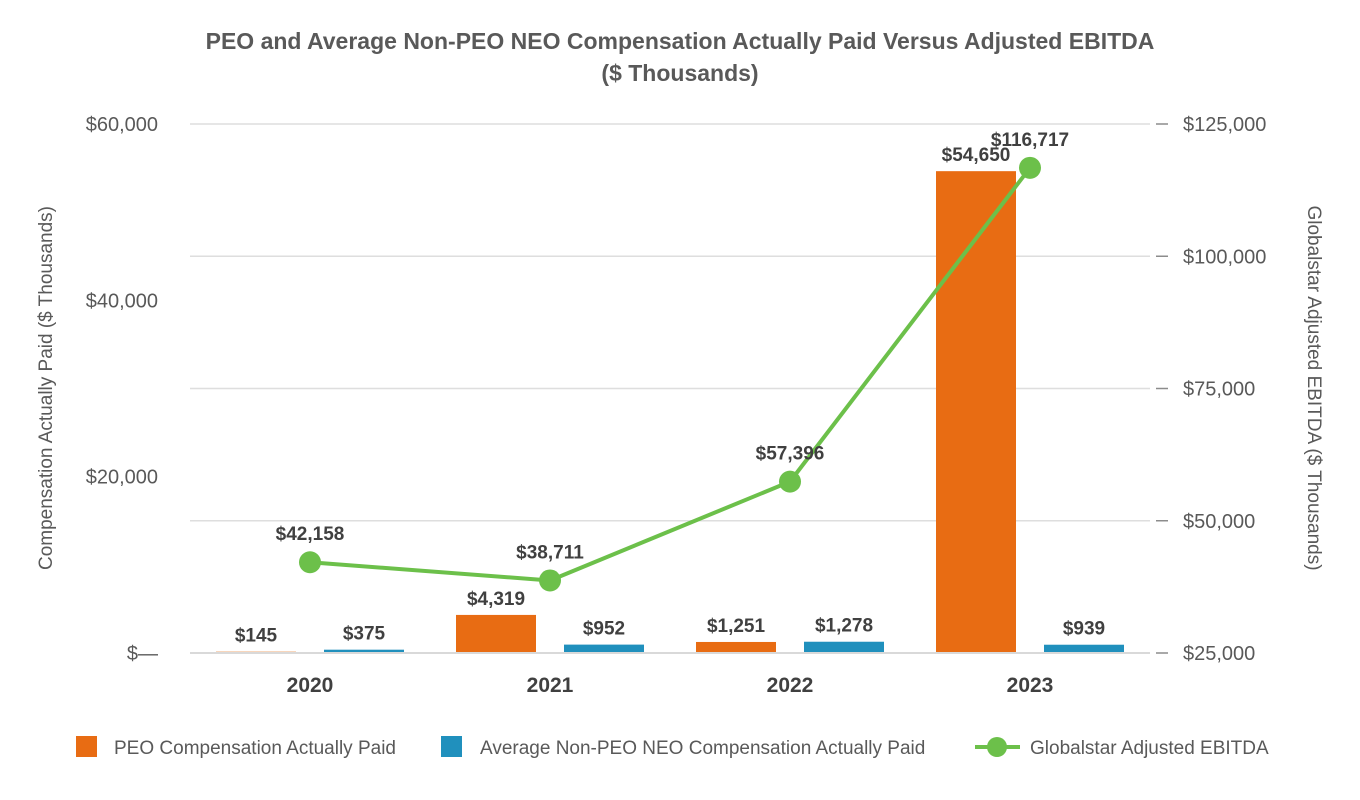  Describe the element at coordinates (1224, 125) in the screenshot. I see `right-tick-label: $125,000` at that location.